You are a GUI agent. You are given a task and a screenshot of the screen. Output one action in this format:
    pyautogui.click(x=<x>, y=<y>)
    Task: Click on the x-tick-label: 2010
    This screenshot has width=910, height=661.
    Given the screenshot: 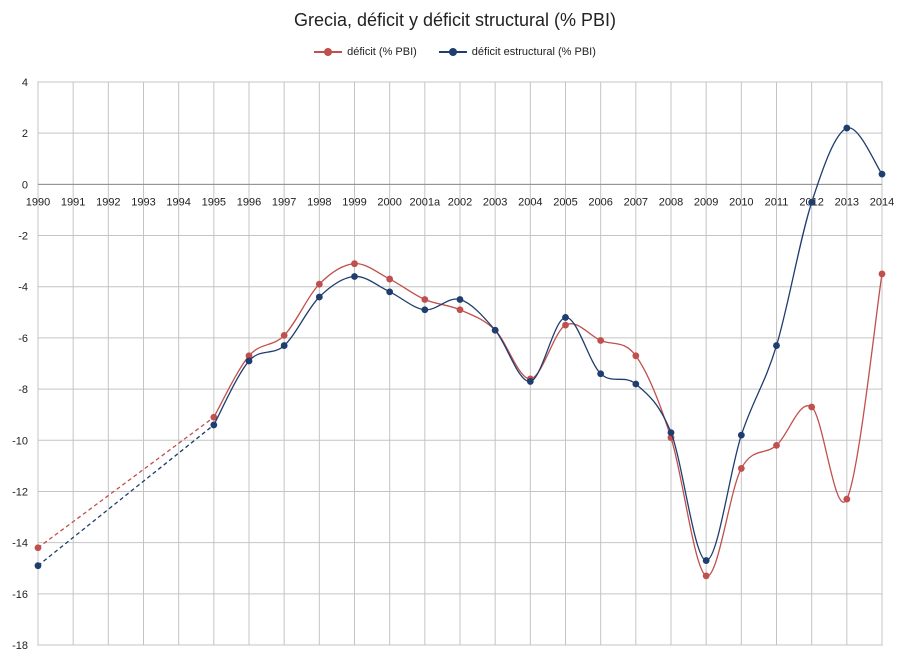 What is the action you would take?
    pyautogui.click(x=741, y=202)
    